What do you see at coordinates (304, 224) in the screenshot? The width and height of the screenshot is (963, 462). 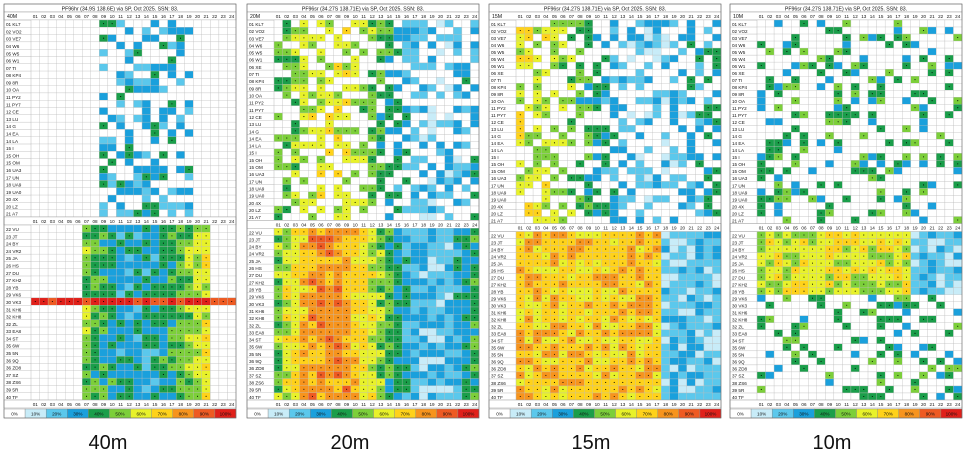 I see `hour-tick: 04` at bounding box center [304, 224].